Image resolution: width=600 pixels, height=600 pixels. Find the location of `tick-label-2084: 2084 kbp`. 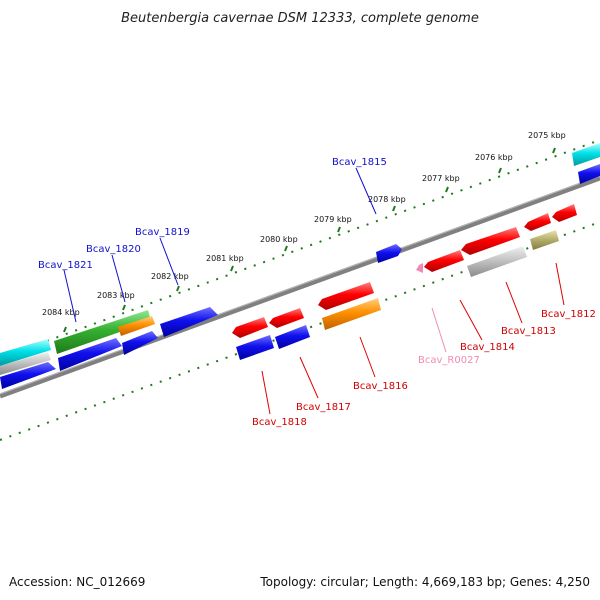

tick-label-2084: 2084 kbp is located at coordinates (61, 312).